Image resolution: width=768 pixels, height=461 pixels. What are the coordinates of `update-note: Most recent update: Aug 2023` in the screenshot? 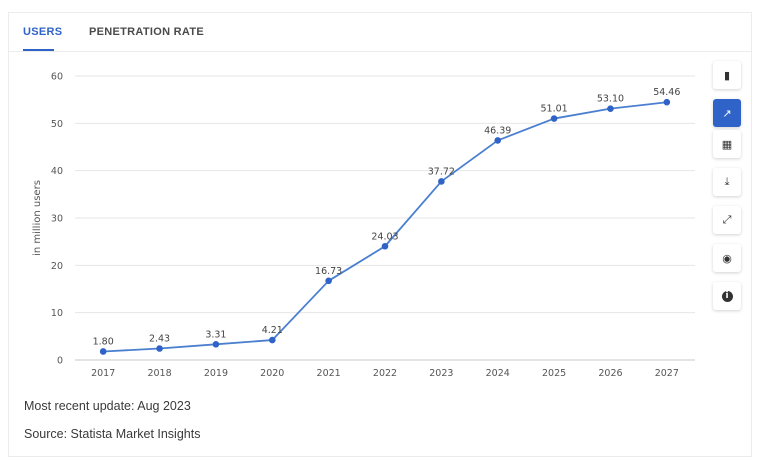 It's located at (107, 406).